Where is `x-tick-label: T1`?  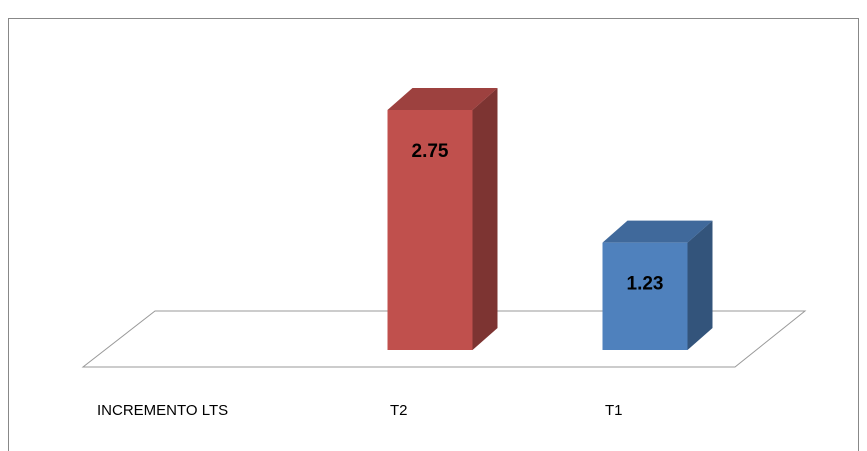 x-tick-label: T1 is located at coordinates (614, 410).